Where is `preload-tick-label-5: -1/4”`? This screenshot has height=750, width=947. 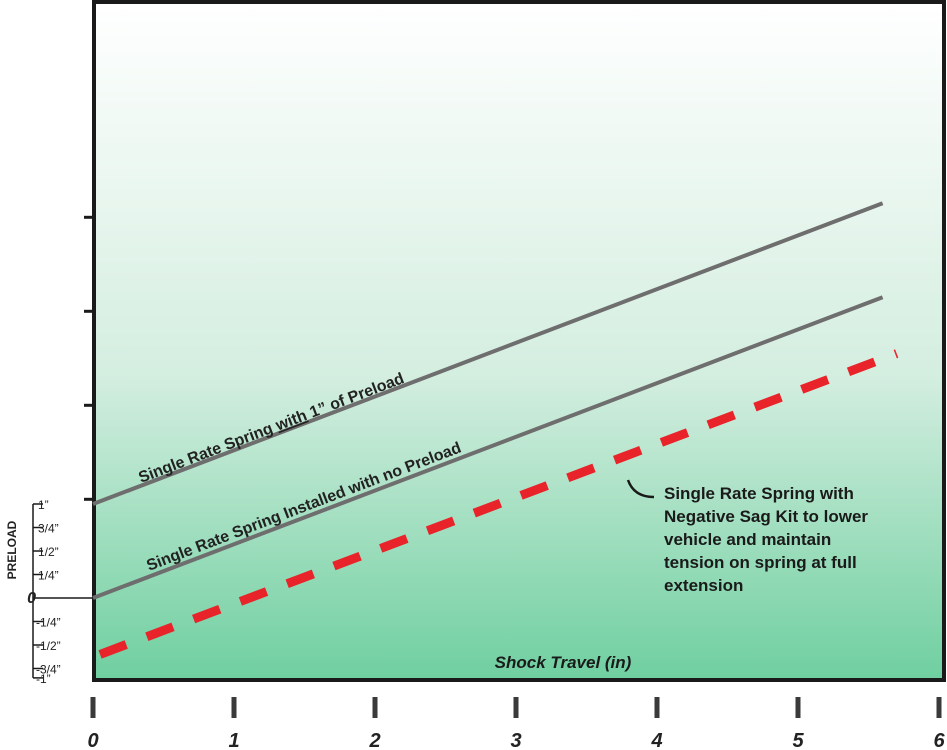
preload-tick-label-5: -1/4” is located at coordinates (48, 623).